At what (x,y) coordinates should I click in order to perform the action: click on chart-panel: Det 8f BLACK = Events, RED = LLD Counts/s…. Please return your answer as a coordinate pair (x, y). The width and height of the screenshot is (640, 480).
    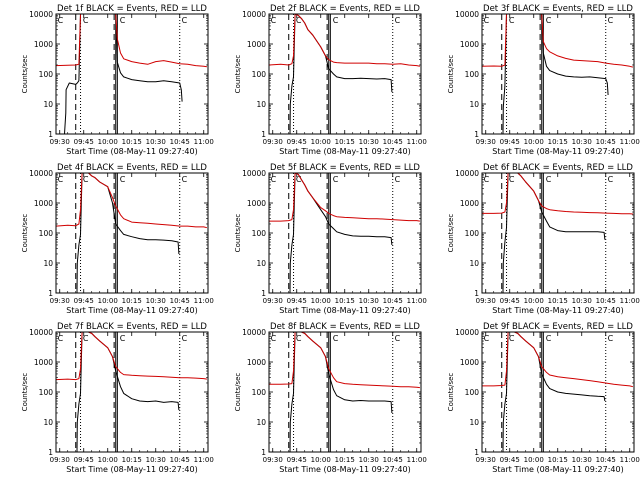
    Looking at the image, I should click on (330, 398).